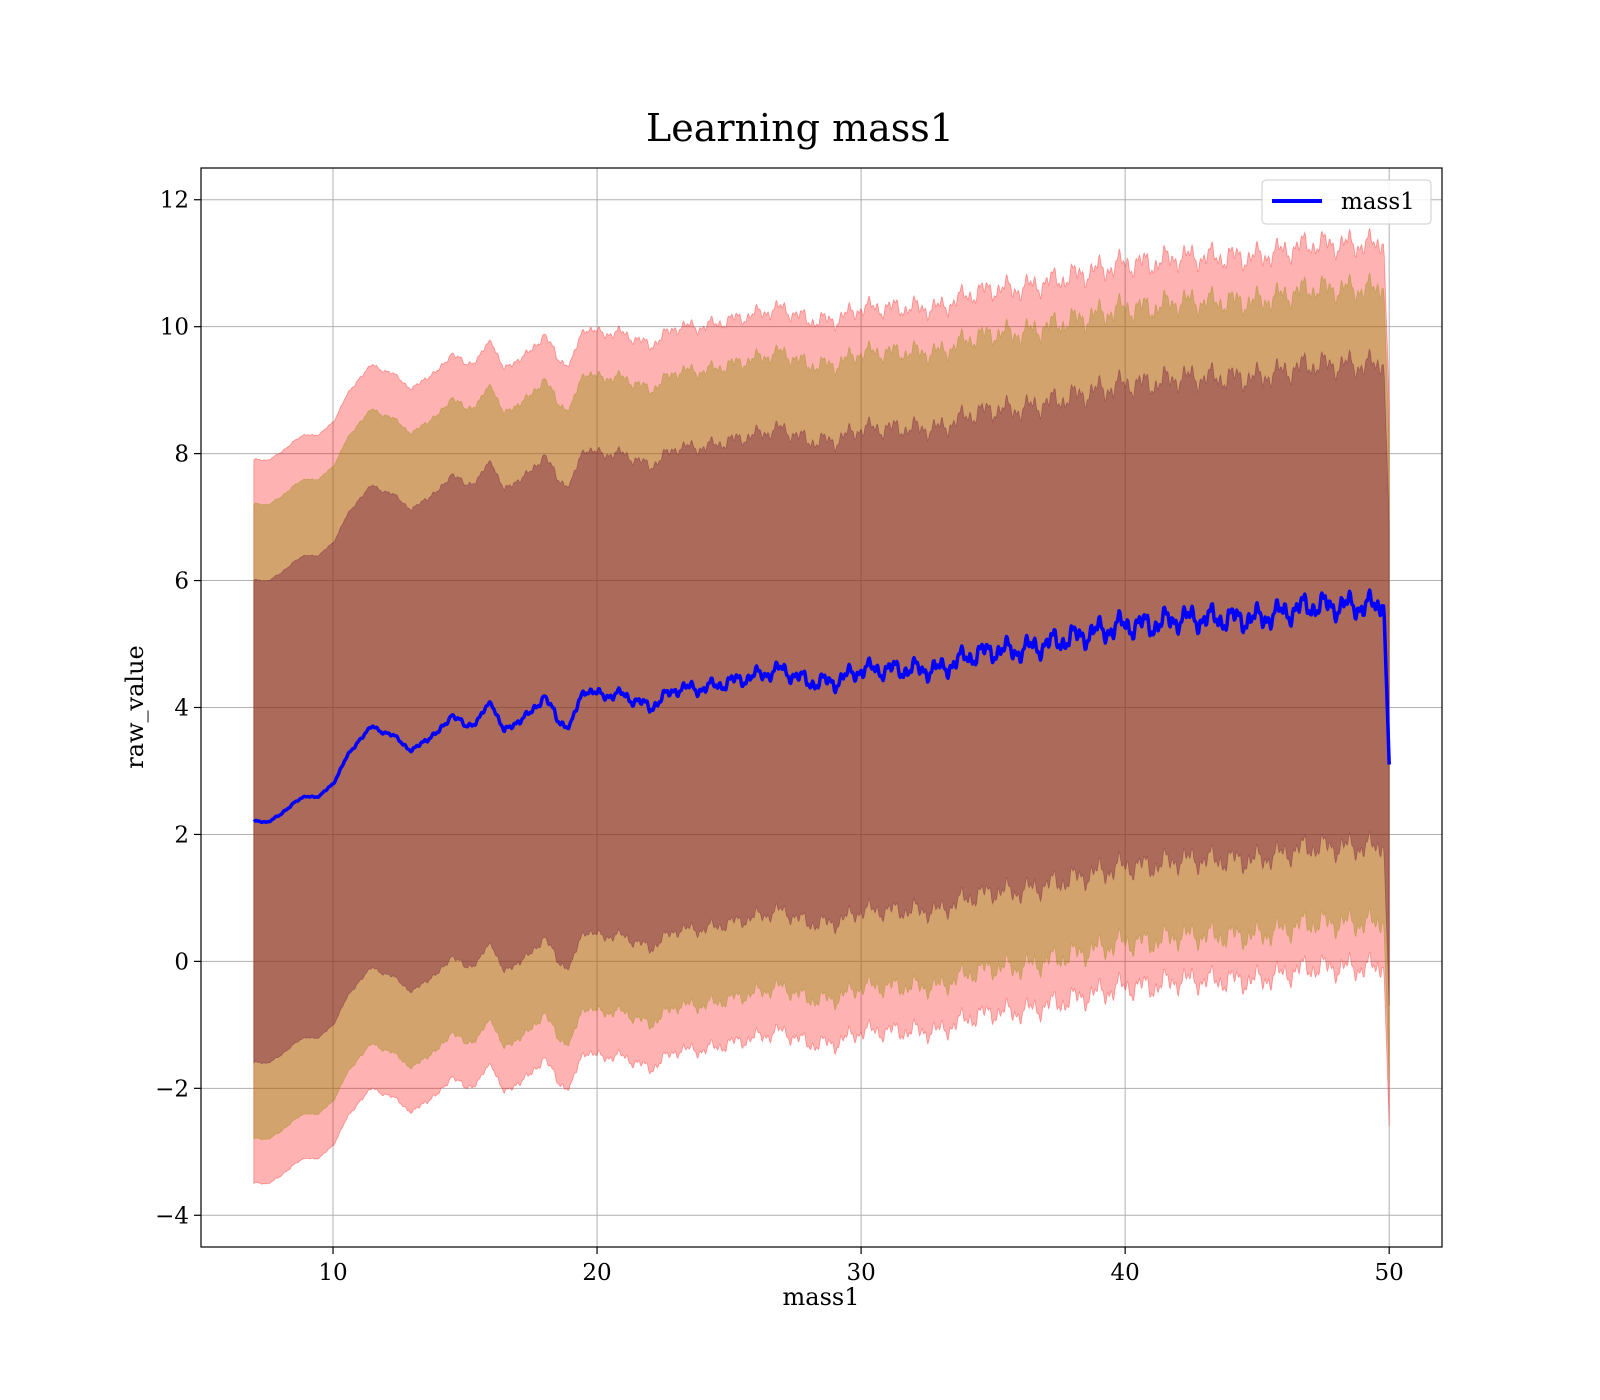 This screenshot has height=1400, width=1600. Describe the element at coordinates (181, 962) in the screenshot. I see `y-tick-label-2: 0` at that location.